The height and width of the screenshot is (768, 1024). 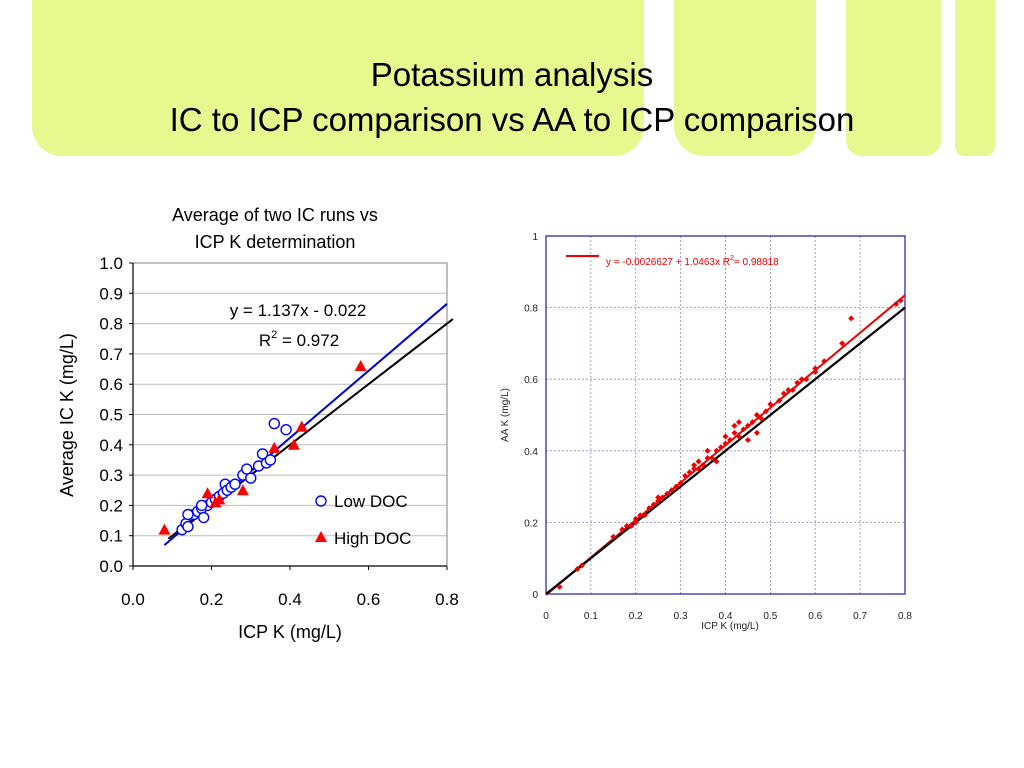 I want to click on chart2-one-to-one-line, so click(x=725, y=450).